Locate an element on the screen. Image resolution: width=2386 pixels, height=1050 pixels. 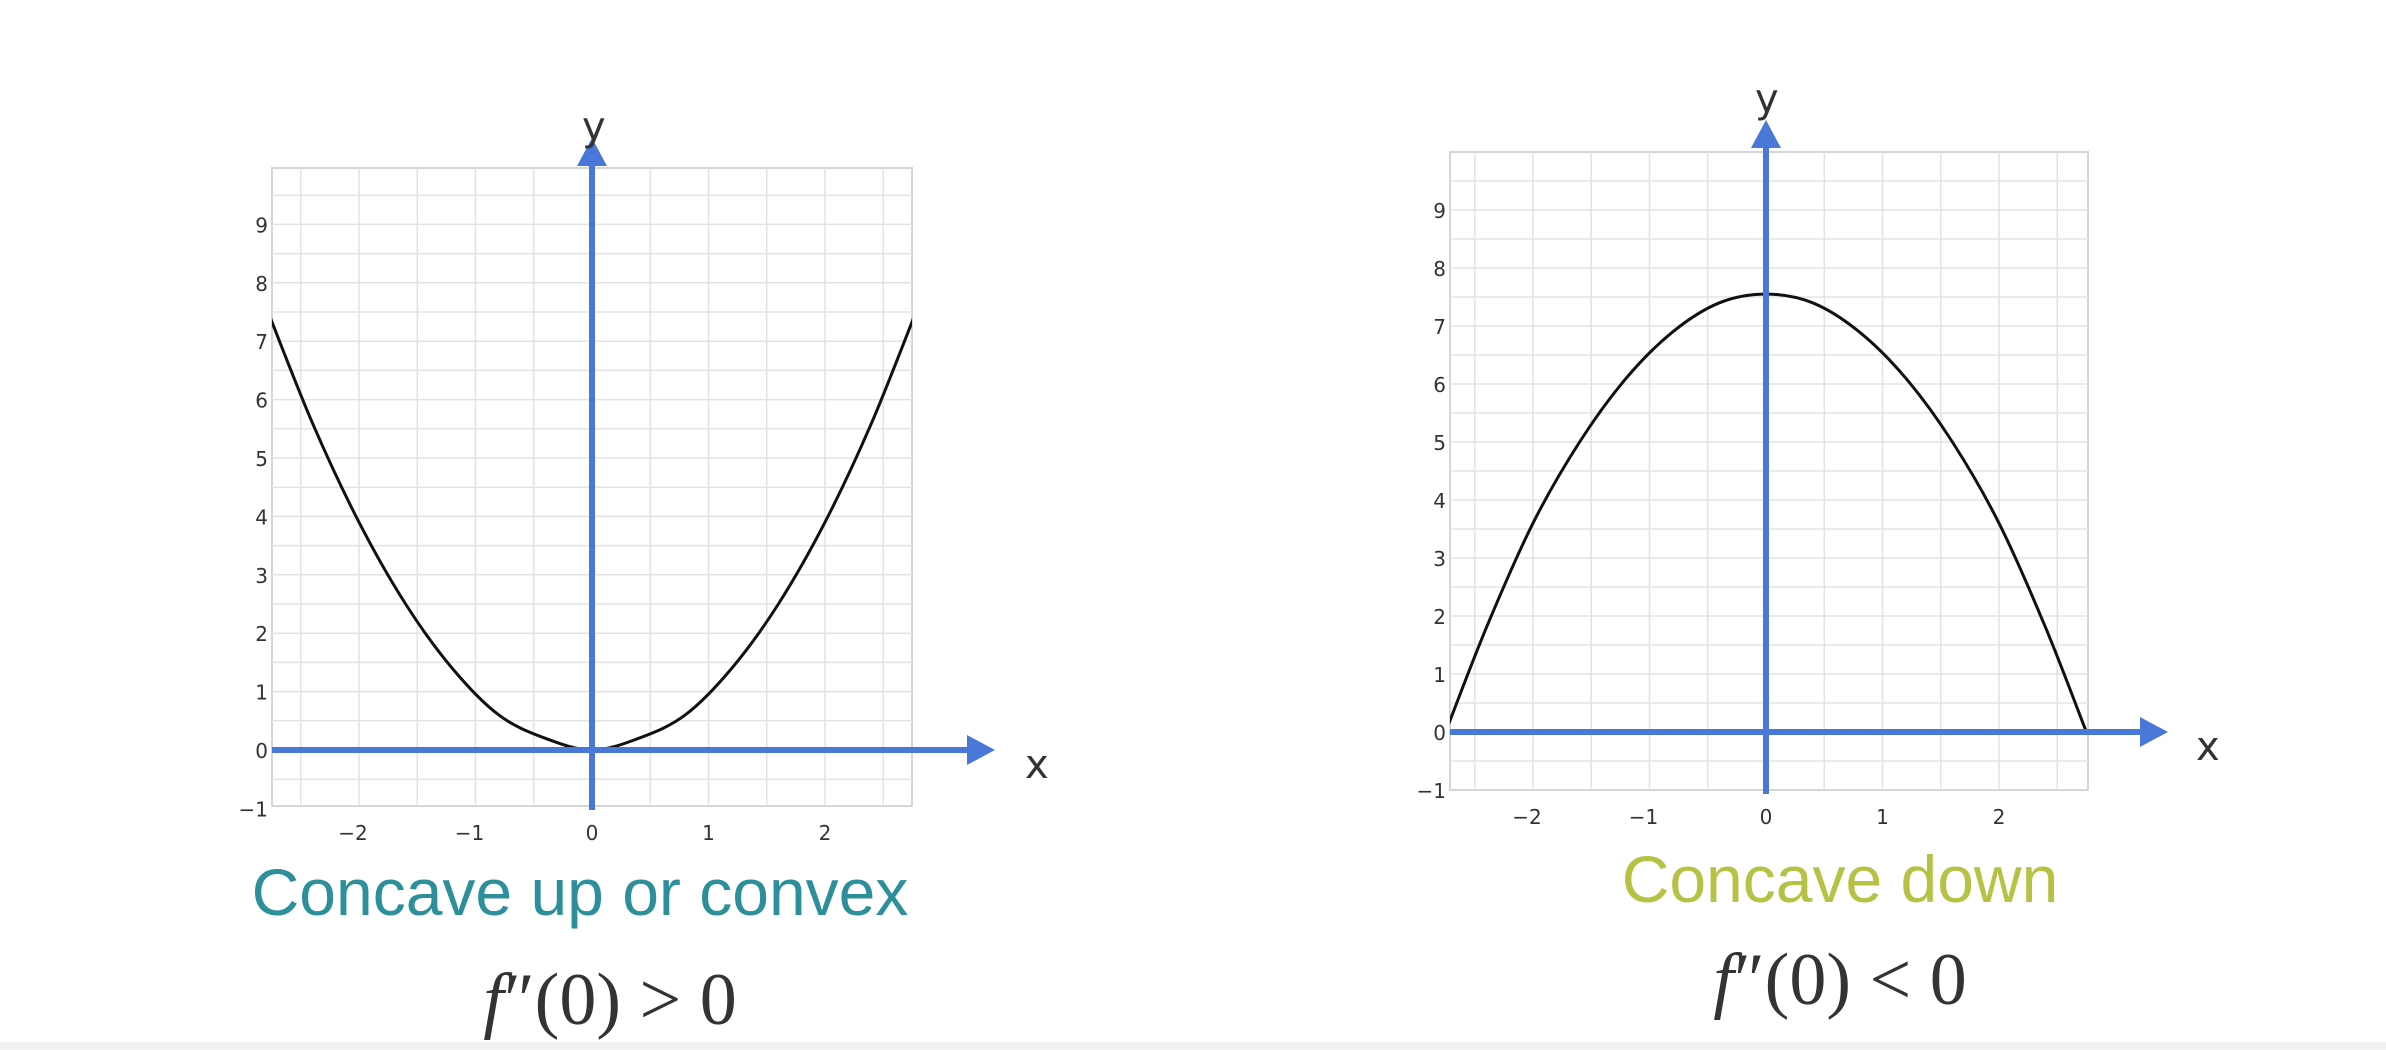
y-axis-label-right: y is located at coordinates (1767, 99).